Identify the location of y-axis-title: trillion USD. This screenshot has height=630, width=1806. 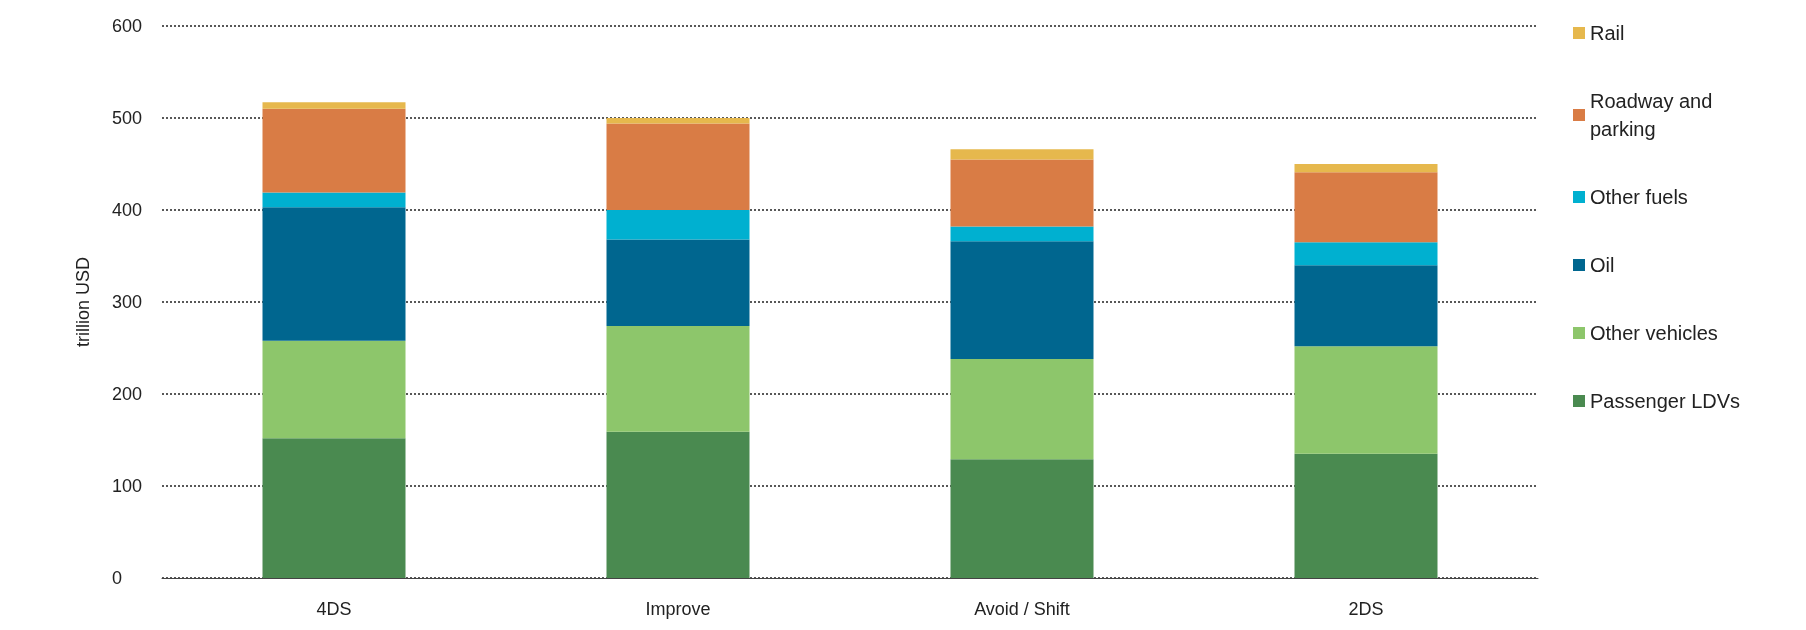
(83, 302).